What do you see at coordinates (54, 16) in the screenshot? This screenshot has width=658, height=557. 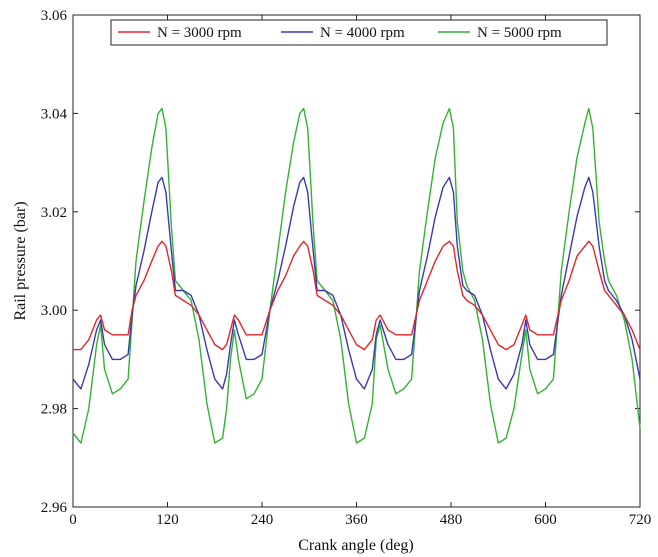 I see `y-tick-label: 3.06` at bounding box center [54, 16].